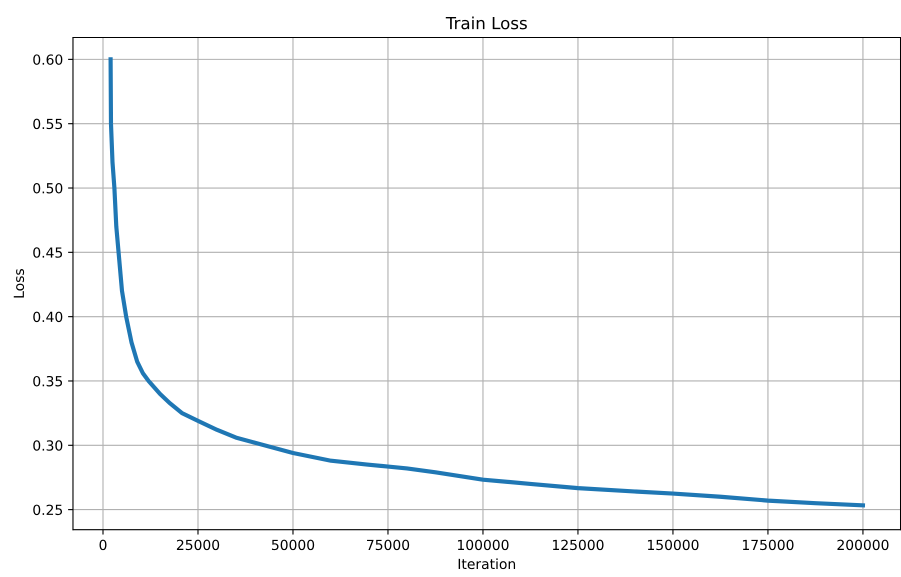 Image resolution: width=901 pixels, height=577 pixels. I want to click on x-tick-label: 125000, so click(578, 545).